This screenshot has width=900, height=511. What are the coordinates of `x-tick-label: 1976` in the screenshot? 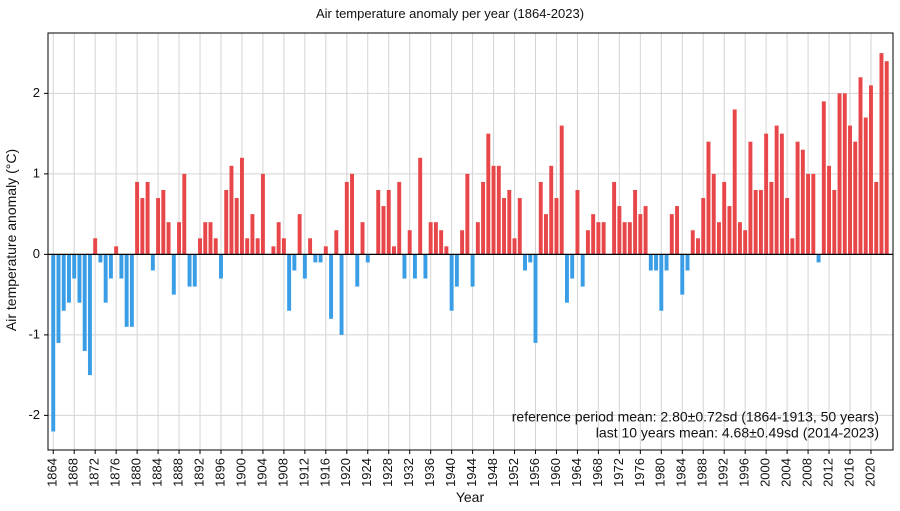 It's located at (639, 472).